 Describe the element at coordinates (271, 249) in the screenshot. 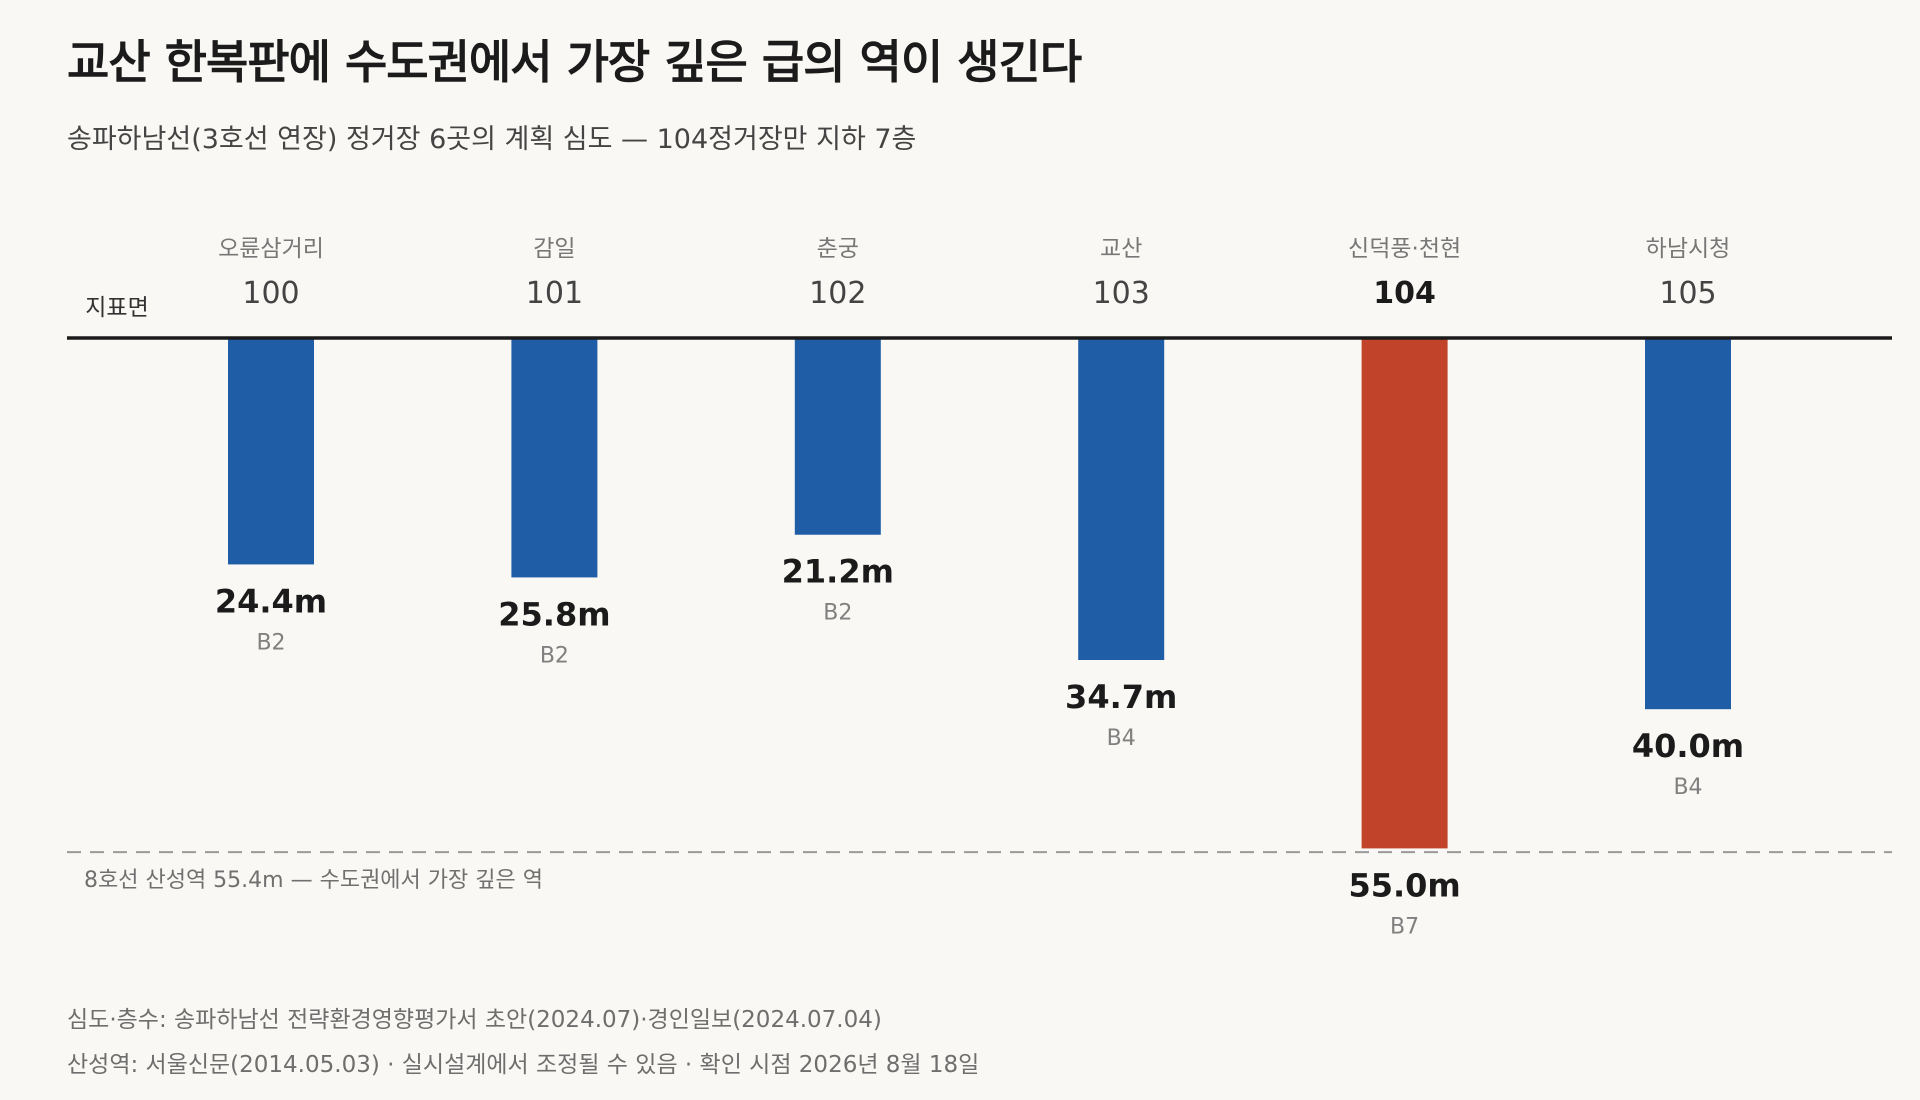

I see `station-name-100: 오륜삼거리` at that location.